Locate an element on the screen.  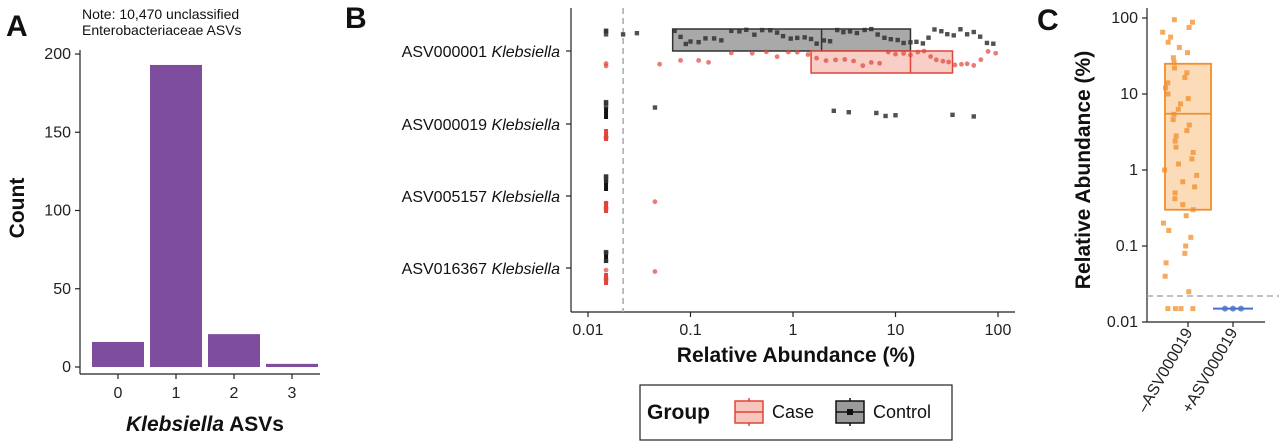
panel-a-y-tick-label: 0 is located at coordinates (66, 367).